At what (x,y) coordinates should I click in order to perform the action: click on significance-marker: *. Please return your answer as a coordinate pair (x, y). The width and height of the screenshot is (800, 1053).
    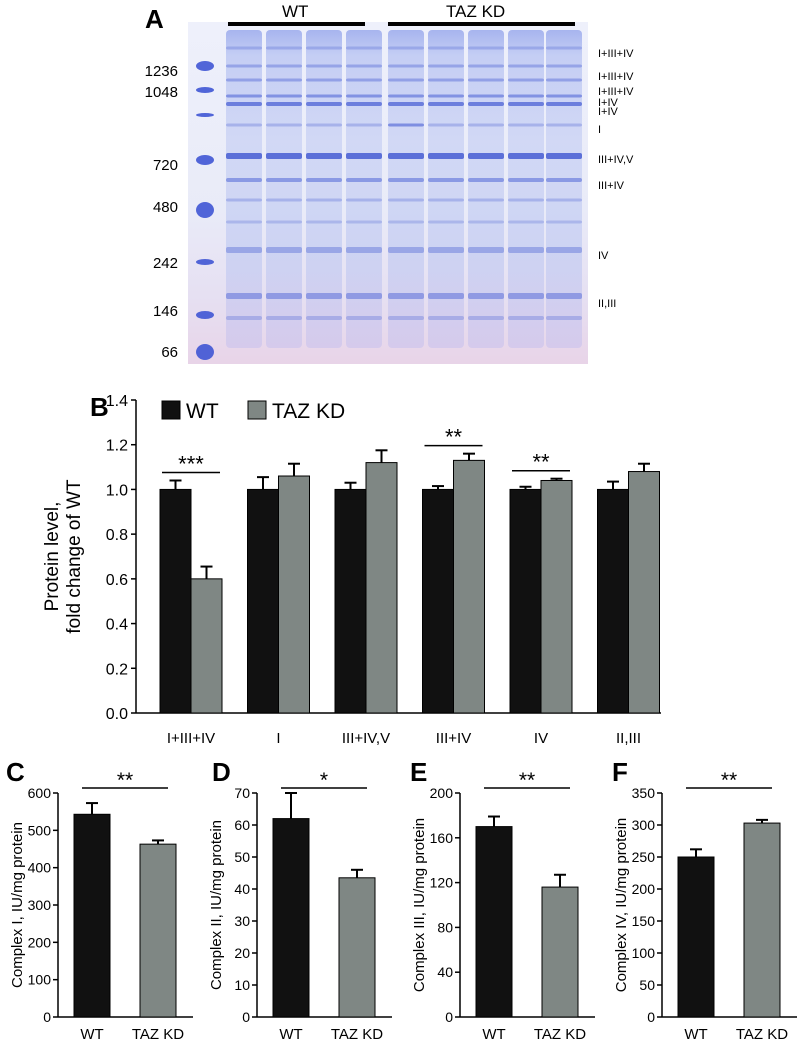
    Looking at the image, I should click on (324, 780).